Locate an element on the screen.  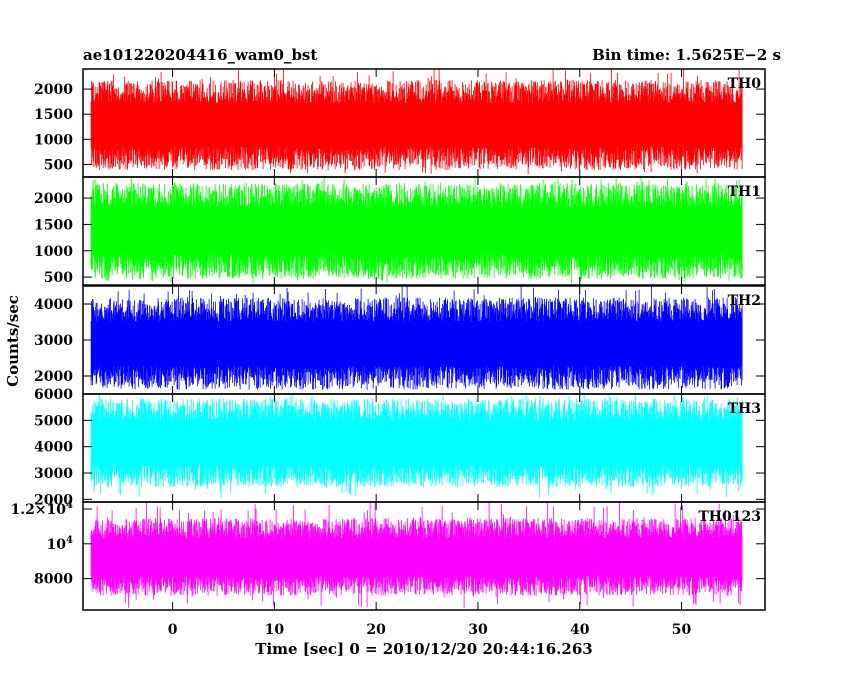
x-tick-label: 50 is located at coordinates (682, 630).